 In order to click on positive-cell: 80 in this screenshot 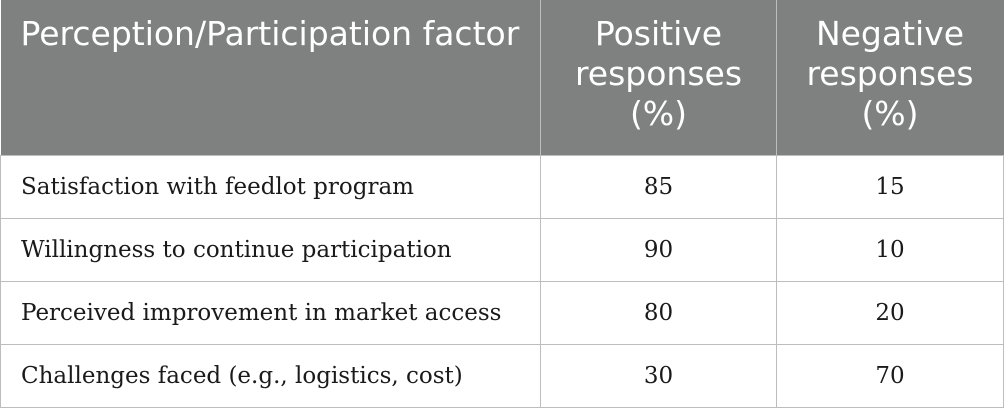, I will do `click(658, 313)`.